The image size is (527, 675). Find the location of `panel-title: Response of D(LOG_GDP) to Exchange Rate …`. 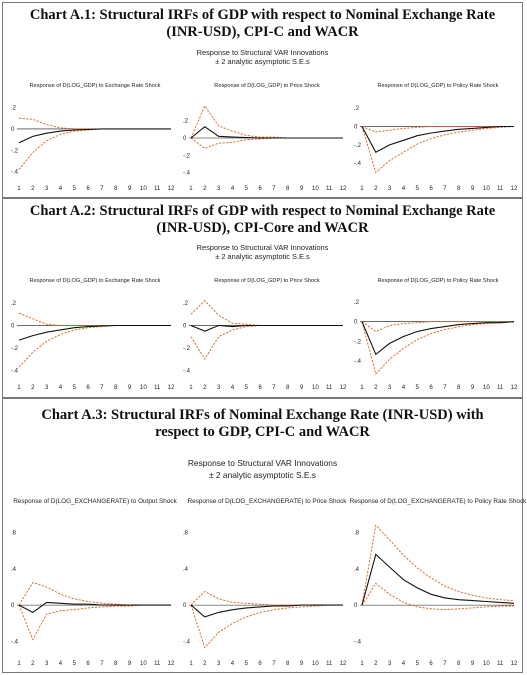

panel-title: Response of D(LOG_GDP) to Exchange Rate … is located at coordinates (95, 281).